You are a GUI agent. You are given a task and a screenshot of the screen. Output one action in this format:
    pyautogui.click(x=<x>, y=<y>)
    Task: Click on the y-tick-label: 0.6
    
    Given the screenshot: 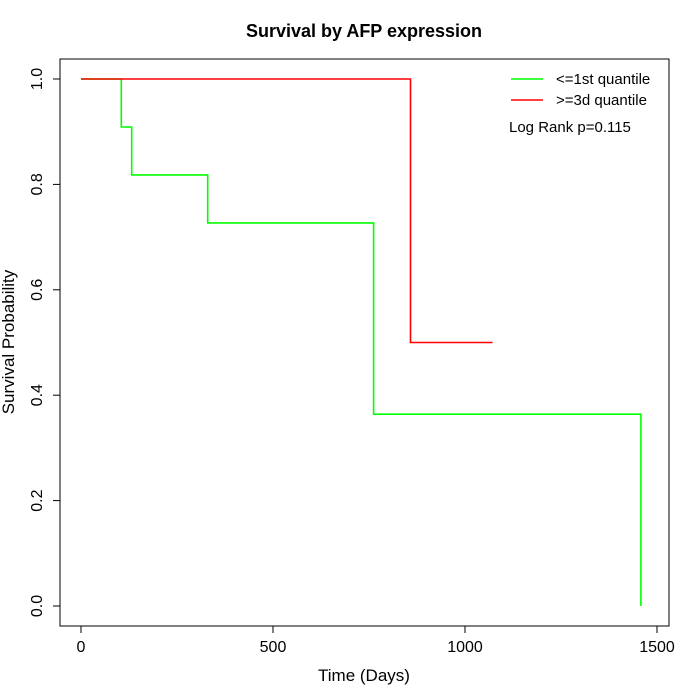 What is the action you would take?
    pyautogui.click(x=37, y=290)
    